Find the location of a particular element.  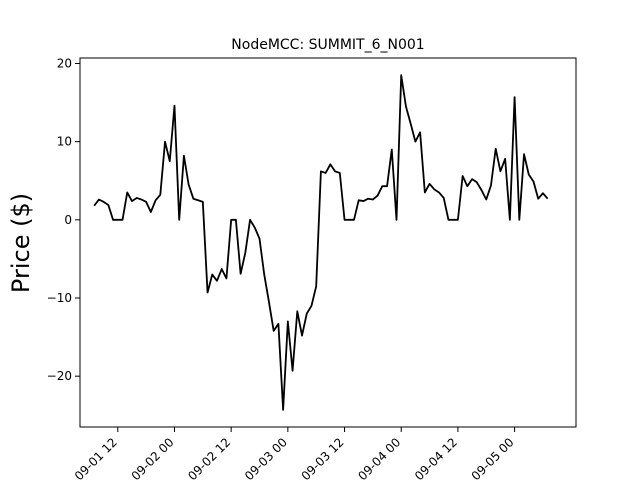

x-tick-label: 09-04 12 is located at coordinates (436, 457).